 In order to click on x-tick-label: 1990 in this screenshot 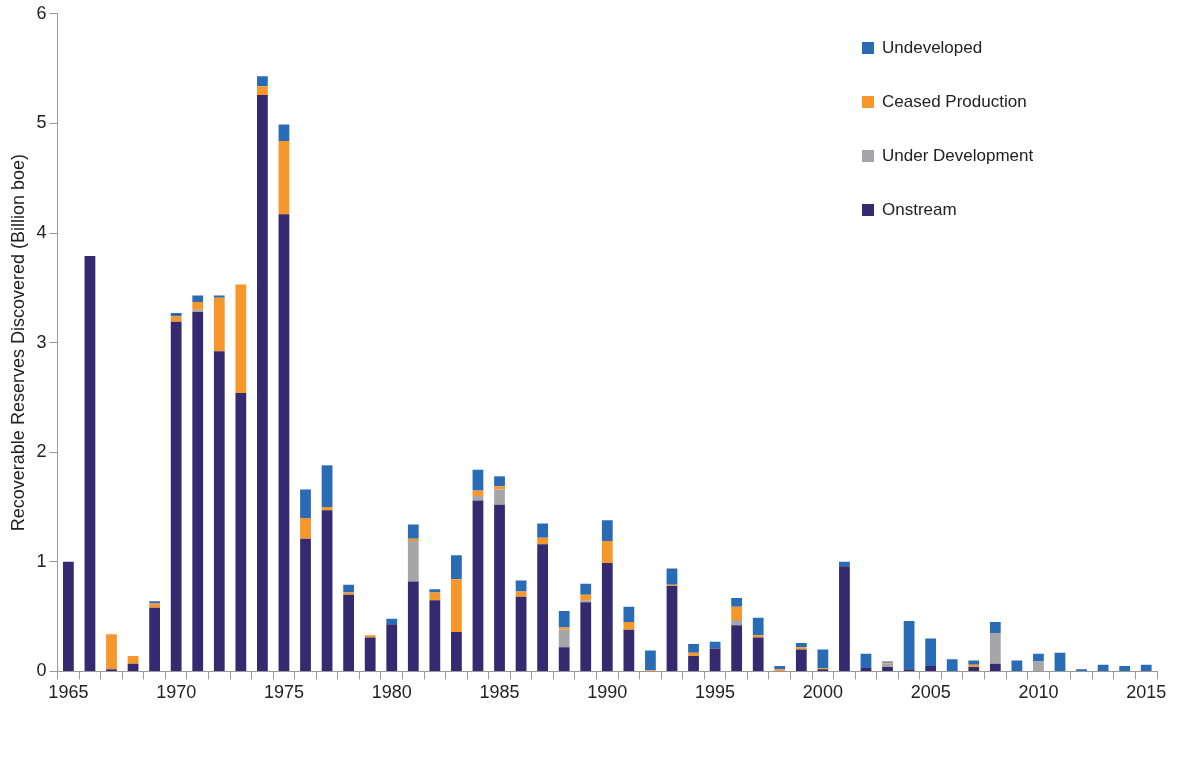, I will do `click(607, 692)`.